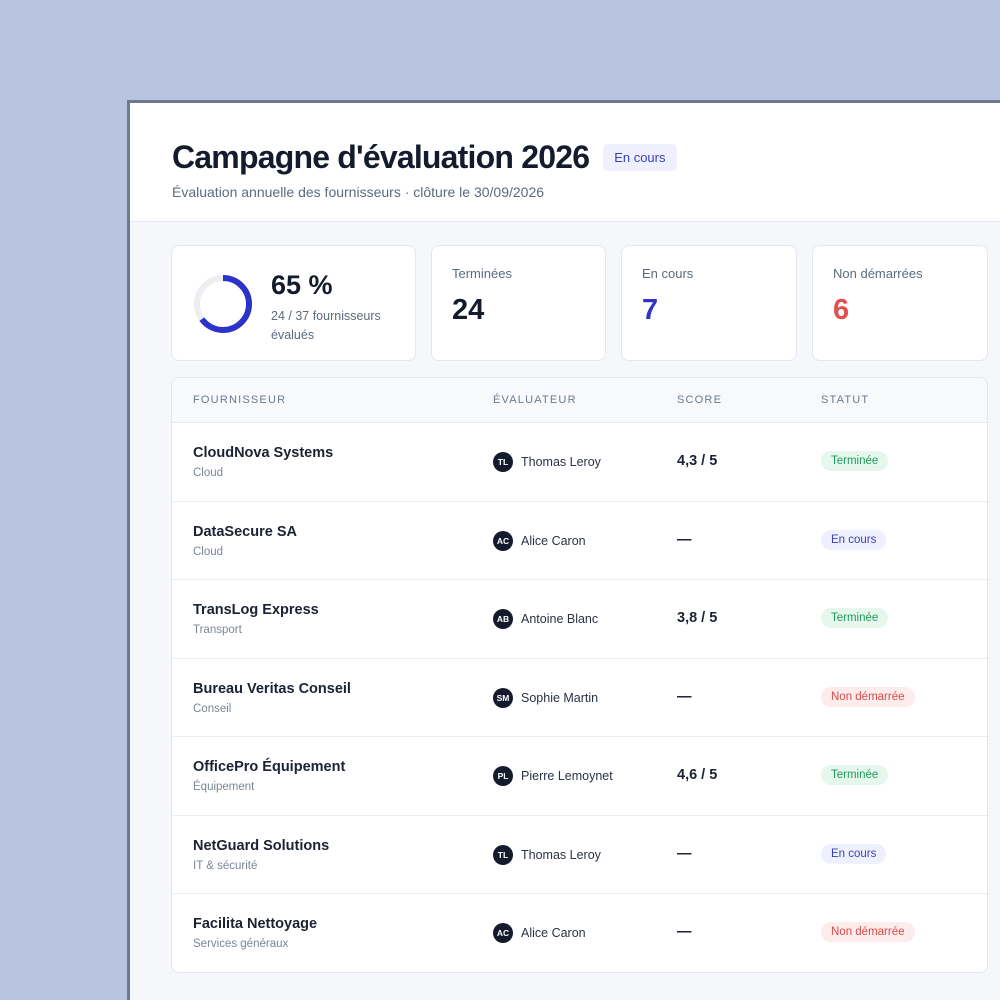 The width and height of the screenshot is (1000, 1000). I want to click on supplier-category: Conseil, so click(212, 708).